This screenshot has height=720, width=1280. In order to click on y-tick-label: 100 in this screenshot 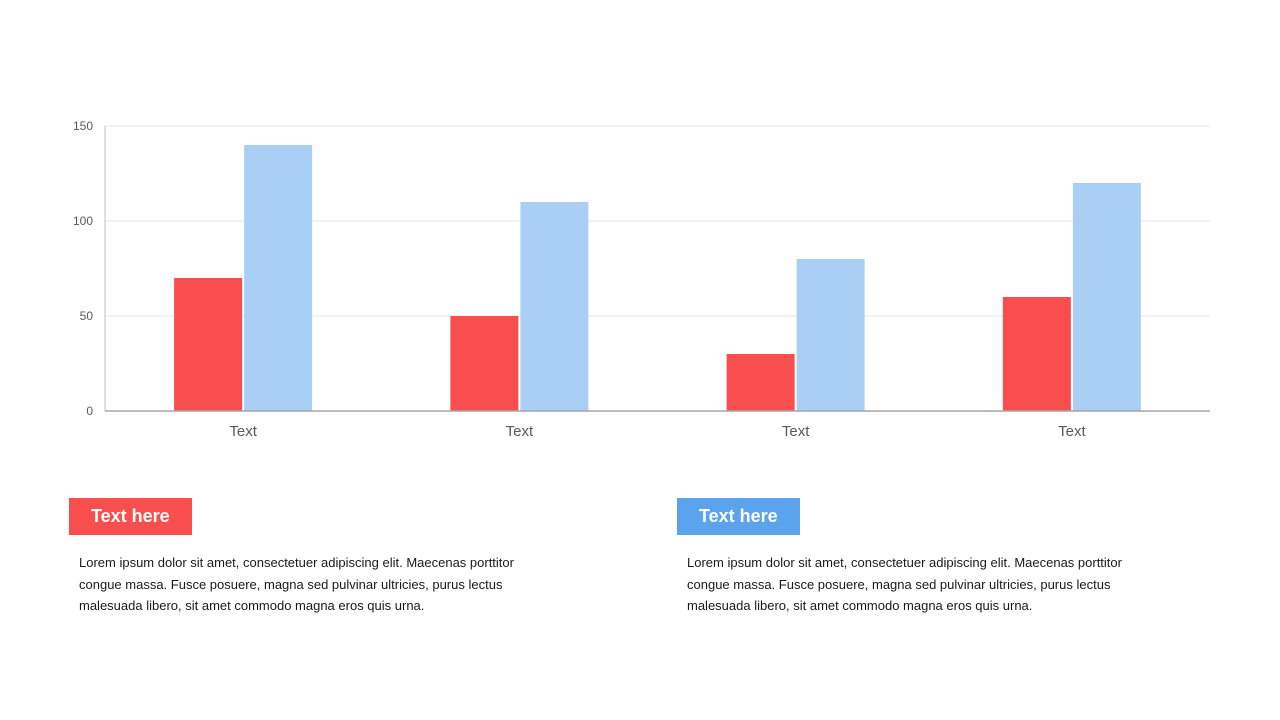, I will do `click(83, 221)`.